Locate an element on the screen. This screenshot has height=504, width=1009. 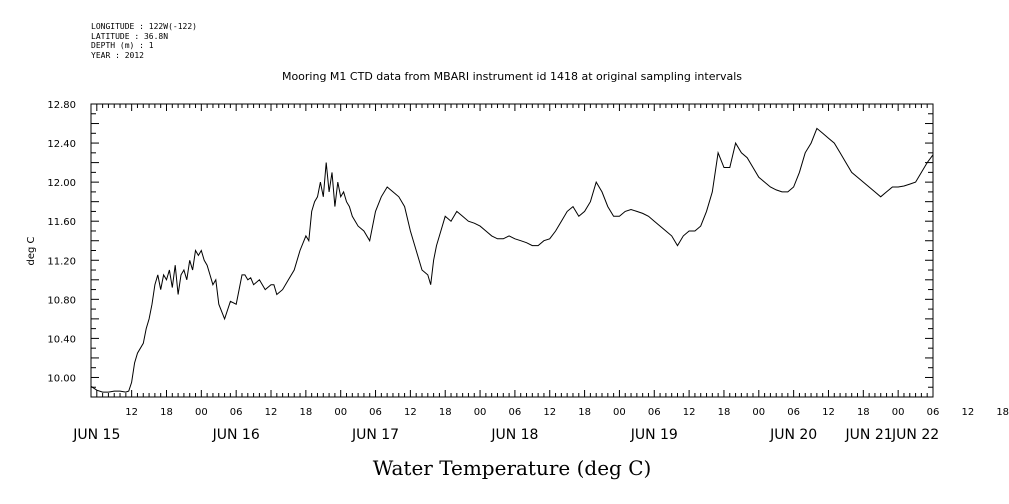
y-tick-label: 12.40 is located at coordinates (61, 144).